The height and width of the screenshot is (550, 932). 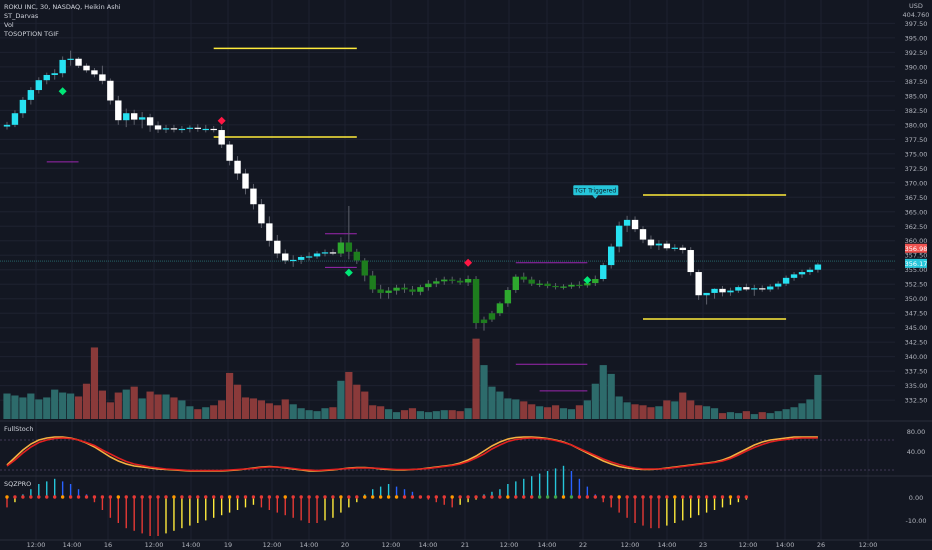 What do you see at coordinates (916, 401) in the screenshot?
I see `price-tick-label: 332.50` at bounding box center [916, 401].